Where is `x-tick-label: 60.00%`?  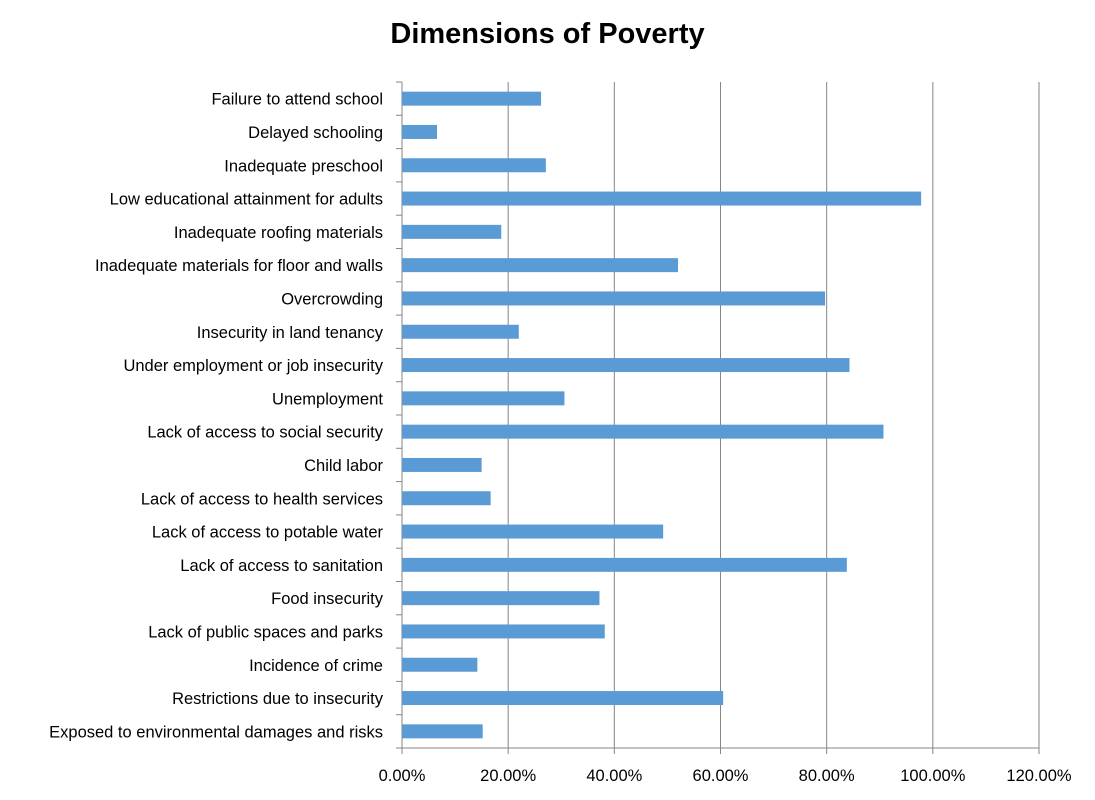 x-tick-label: 60.00% is located at coordinates (721, 776).